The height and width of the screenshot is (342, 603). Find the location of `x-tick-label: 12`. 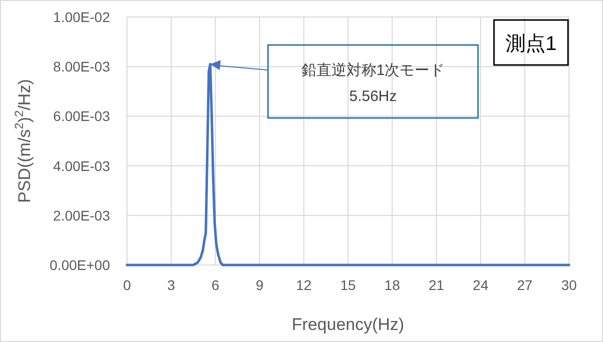

x-tick-label: 12 is located at coordinates (304, 285).